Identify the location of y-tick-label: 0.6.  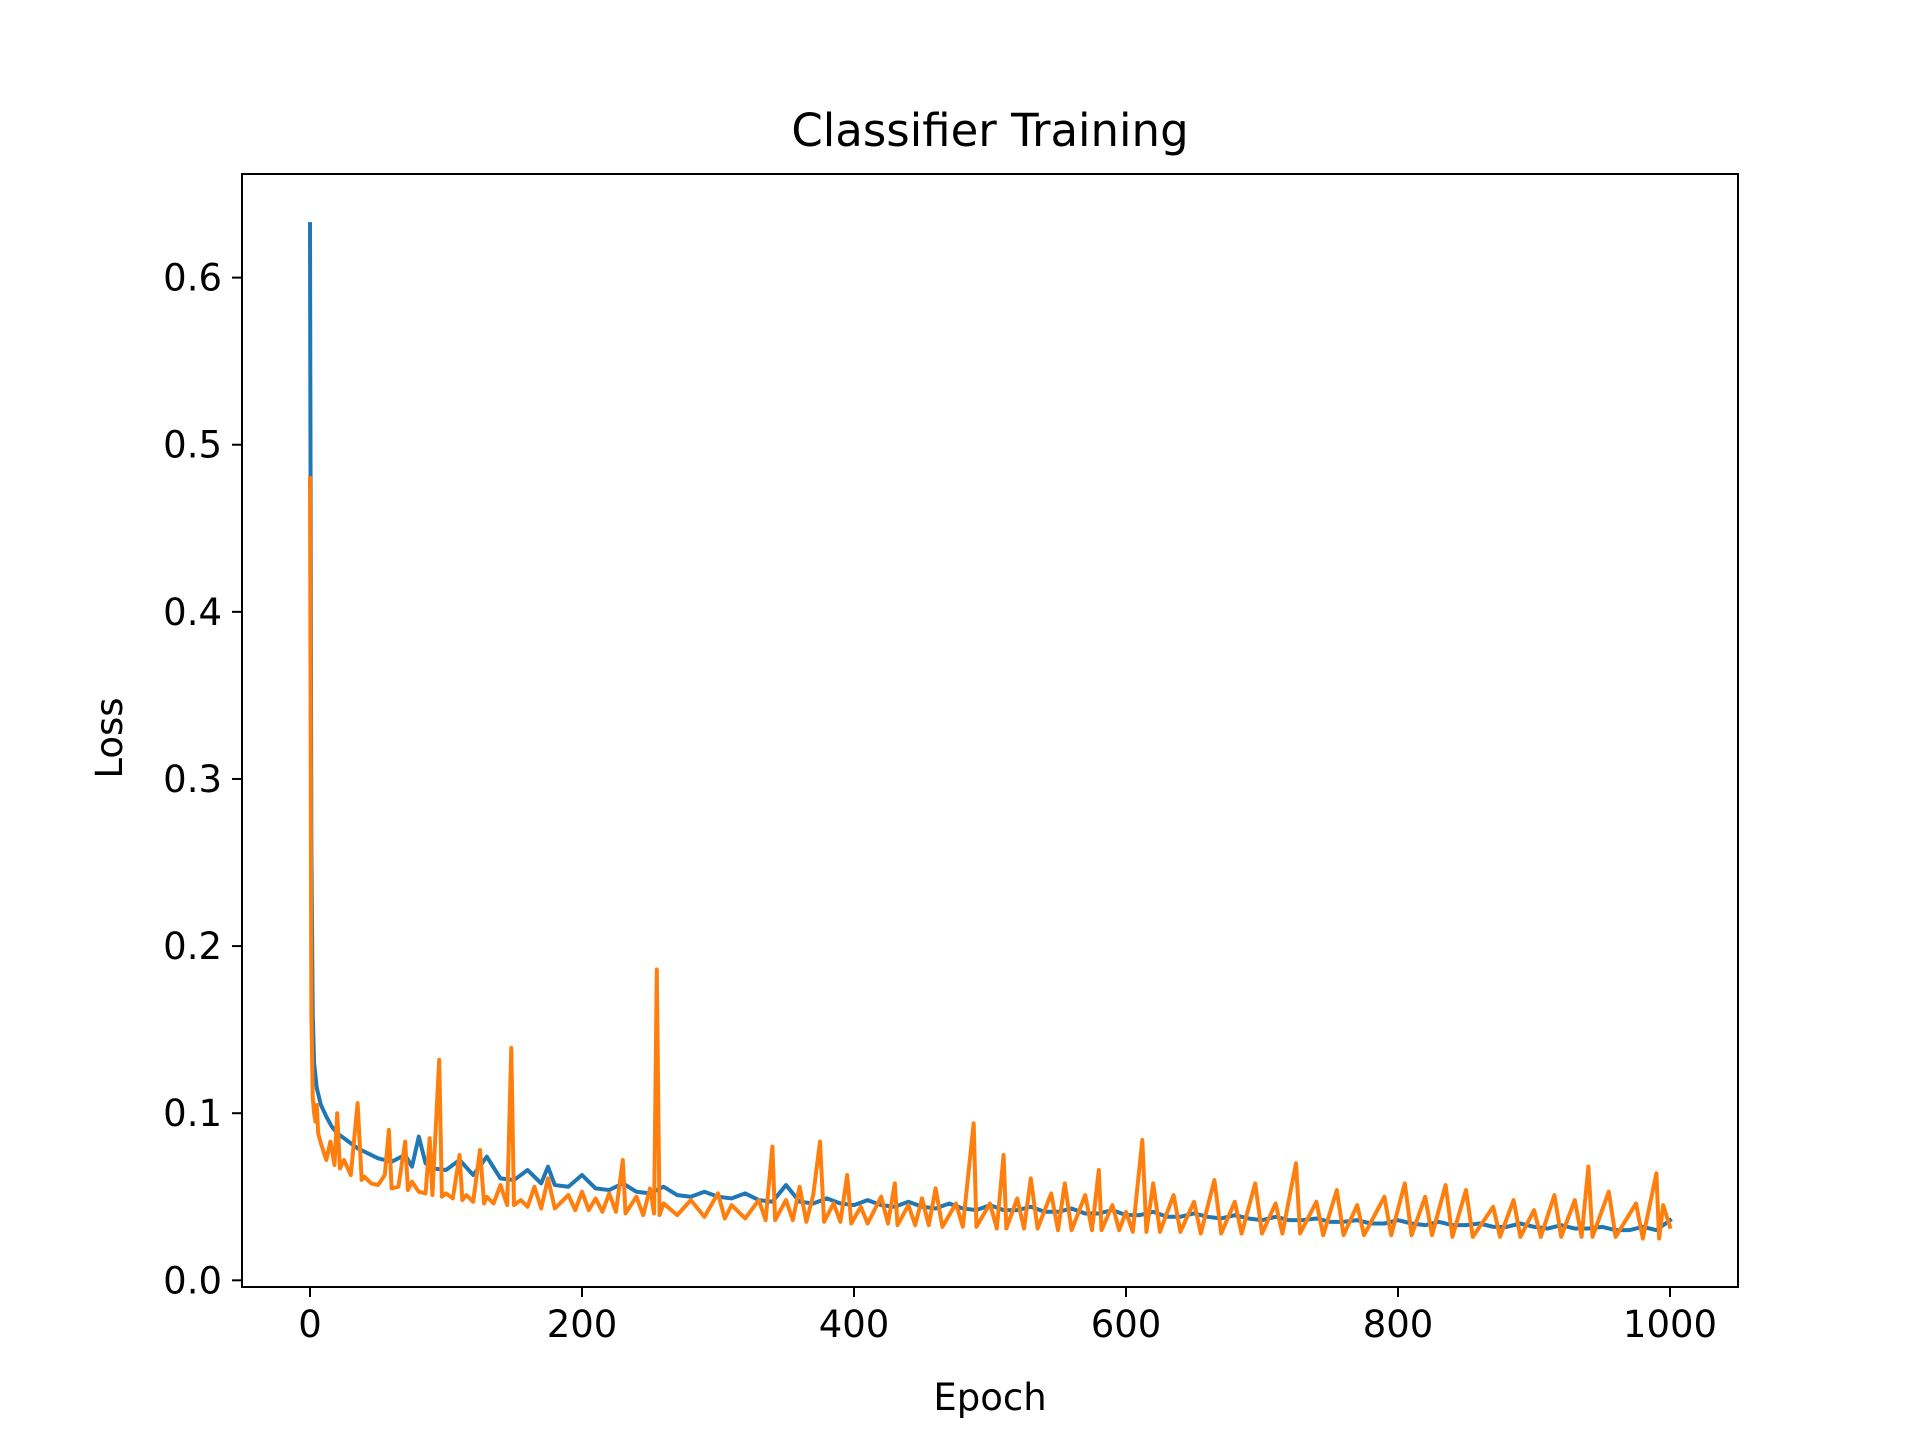
(192, 278).